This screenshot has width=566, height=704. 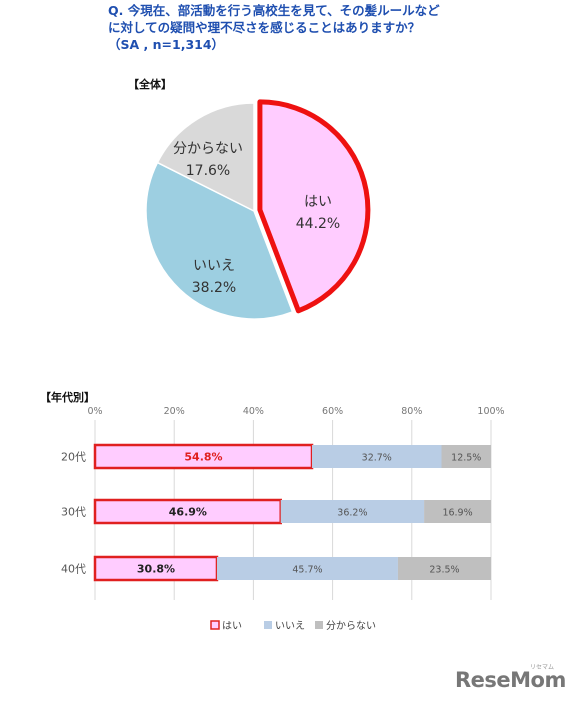 What do you see at coordinates (274, 10) in the screenshot?
I see `question-line-1: Q. 今現在、部活動を行う高校生を見て、その髪ルールなど` at bounding box center [274, 10].